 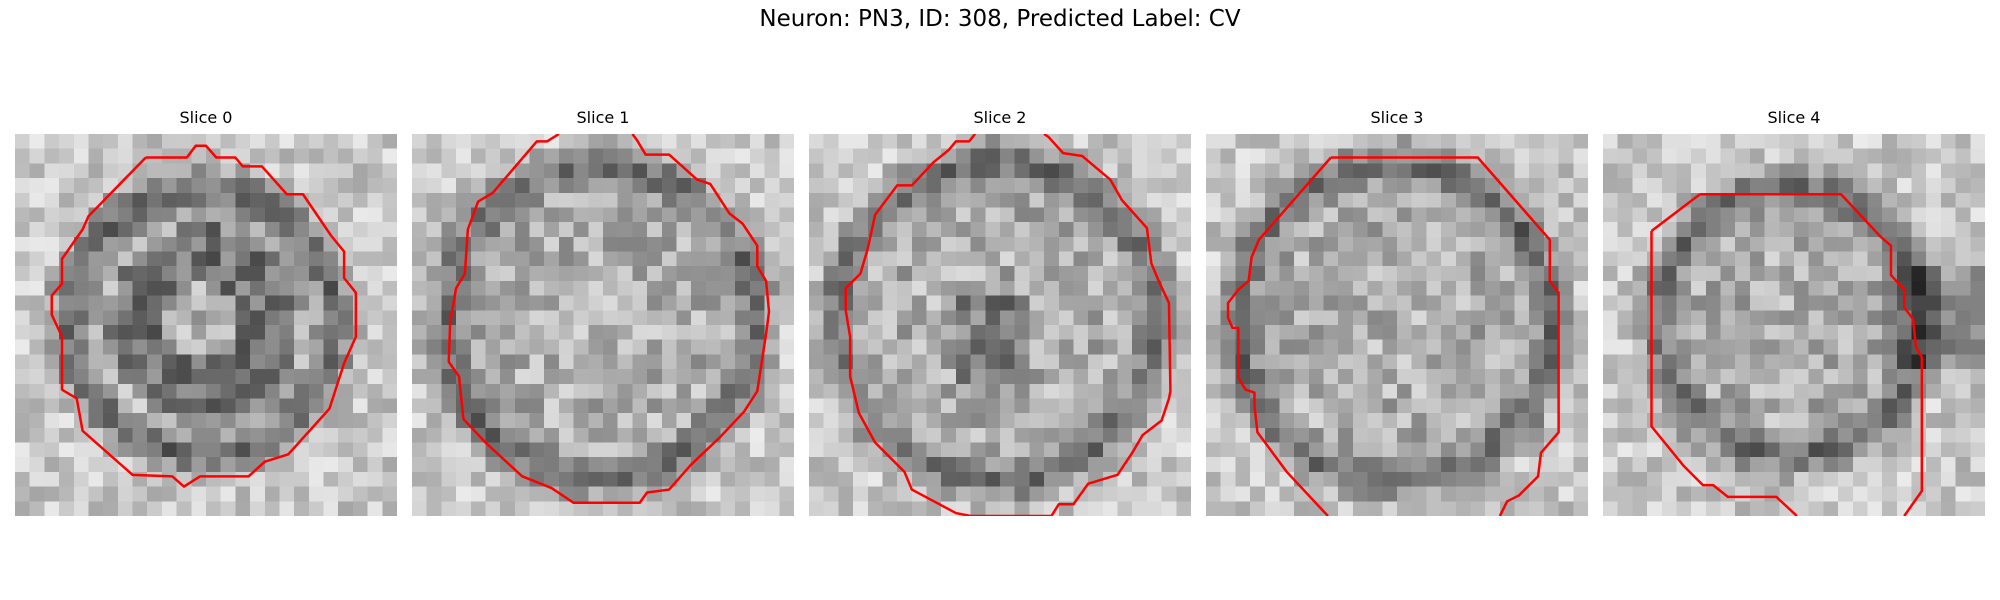 I want to click on slice-title: Slice 3, so click(x=1397, y=117).